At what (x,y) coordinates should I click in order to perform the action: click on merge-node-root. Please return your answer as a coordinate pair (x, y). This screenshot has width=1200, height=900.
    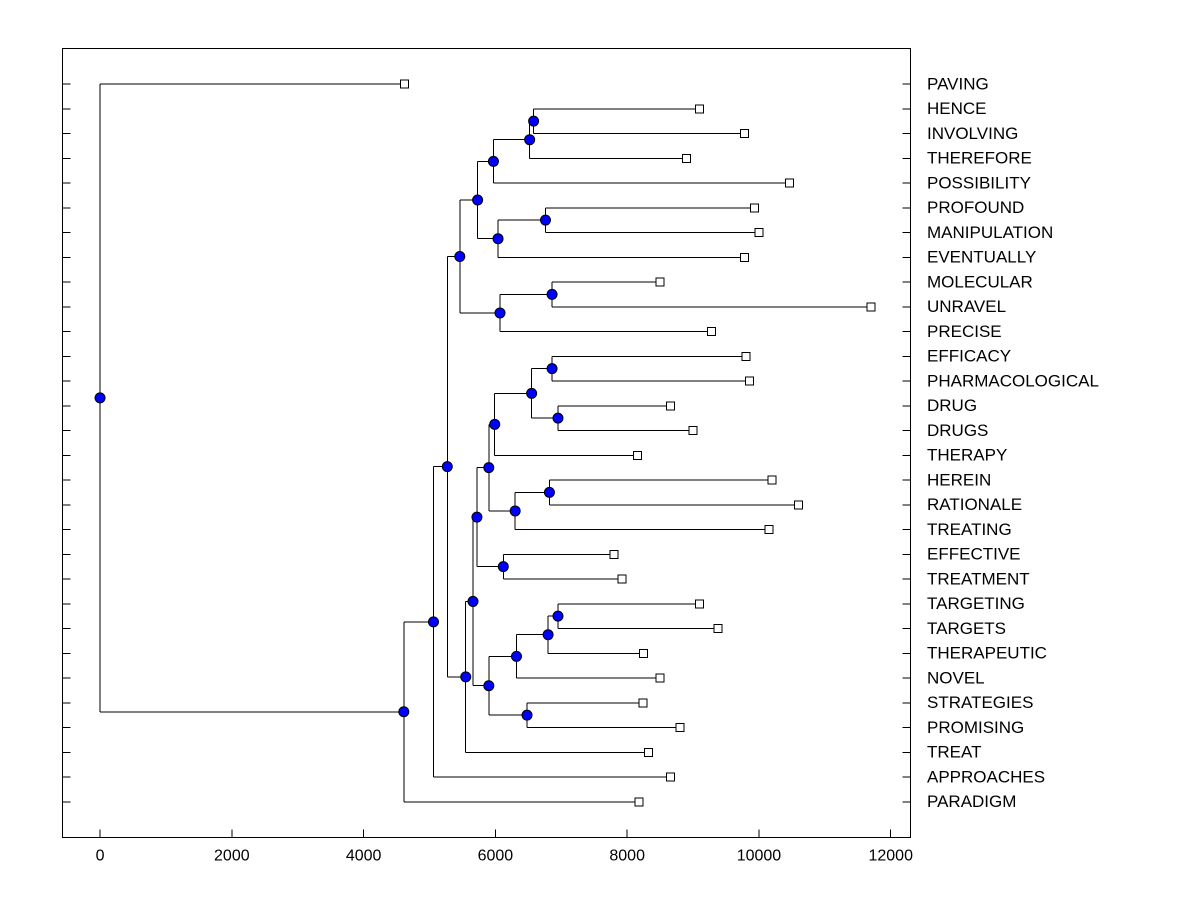
    Looking at the image, I should click on (100, 398).